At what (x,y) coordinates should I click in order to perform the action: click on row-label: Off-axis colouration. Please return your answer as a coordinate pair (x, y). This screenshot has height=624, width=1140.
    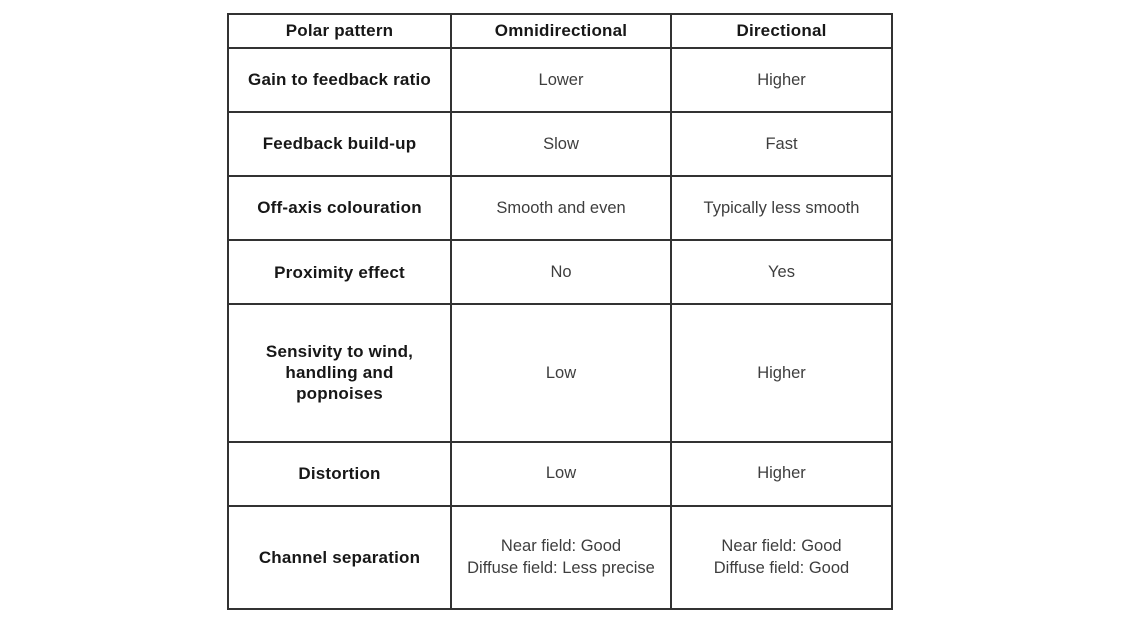
    Looking at the image, I should click on (339, 208).